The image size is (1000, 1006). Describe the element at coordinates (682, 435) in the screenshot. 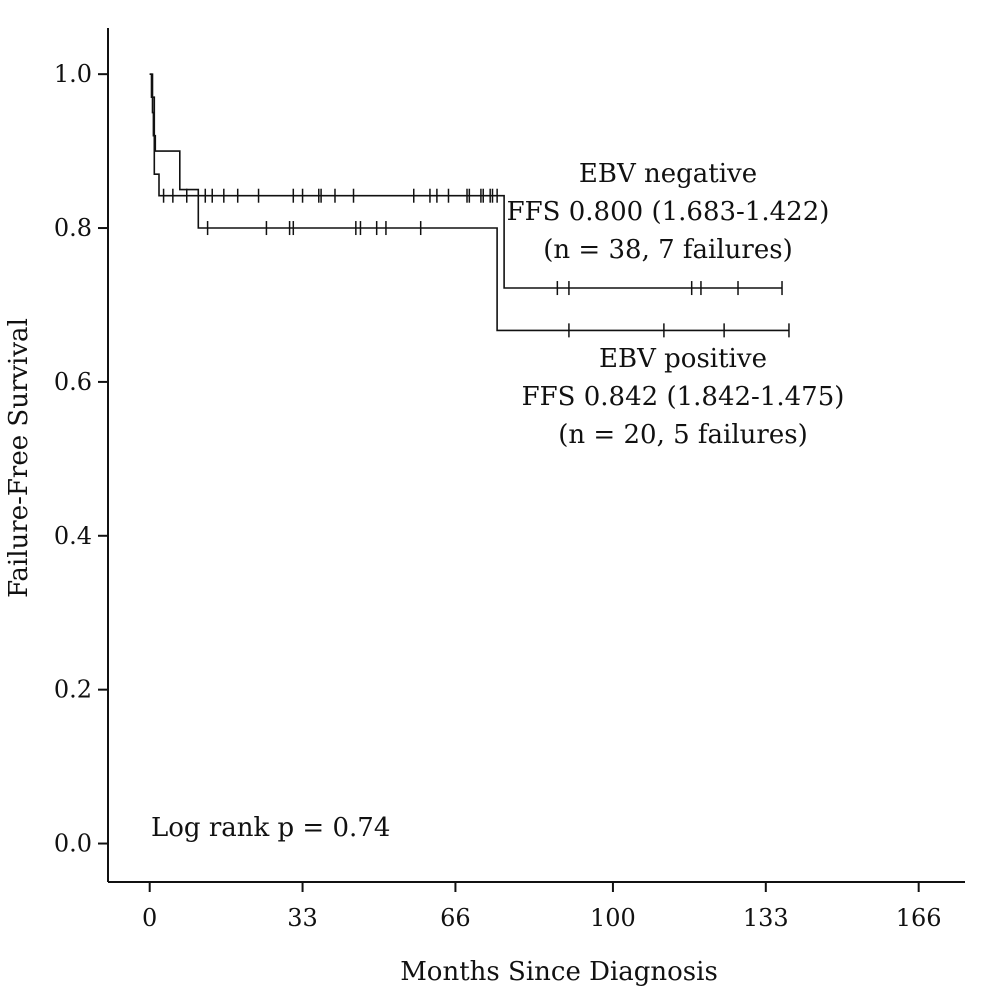

I see `annotation-pos-n: (n = 20, 5 failures)` at that location.